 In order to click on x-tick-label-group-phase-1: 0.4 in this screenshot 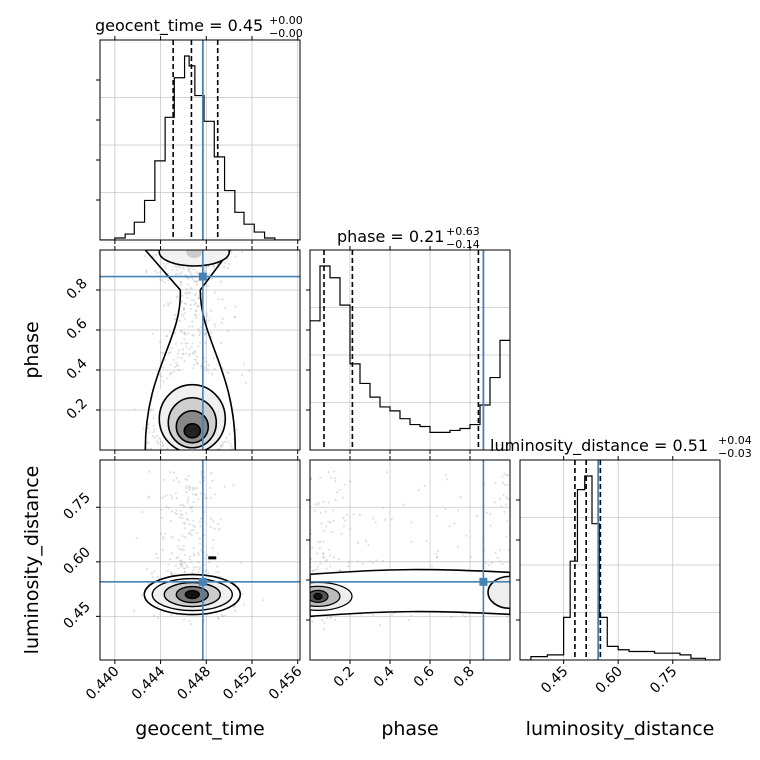, I will do `click(384, 676)`.